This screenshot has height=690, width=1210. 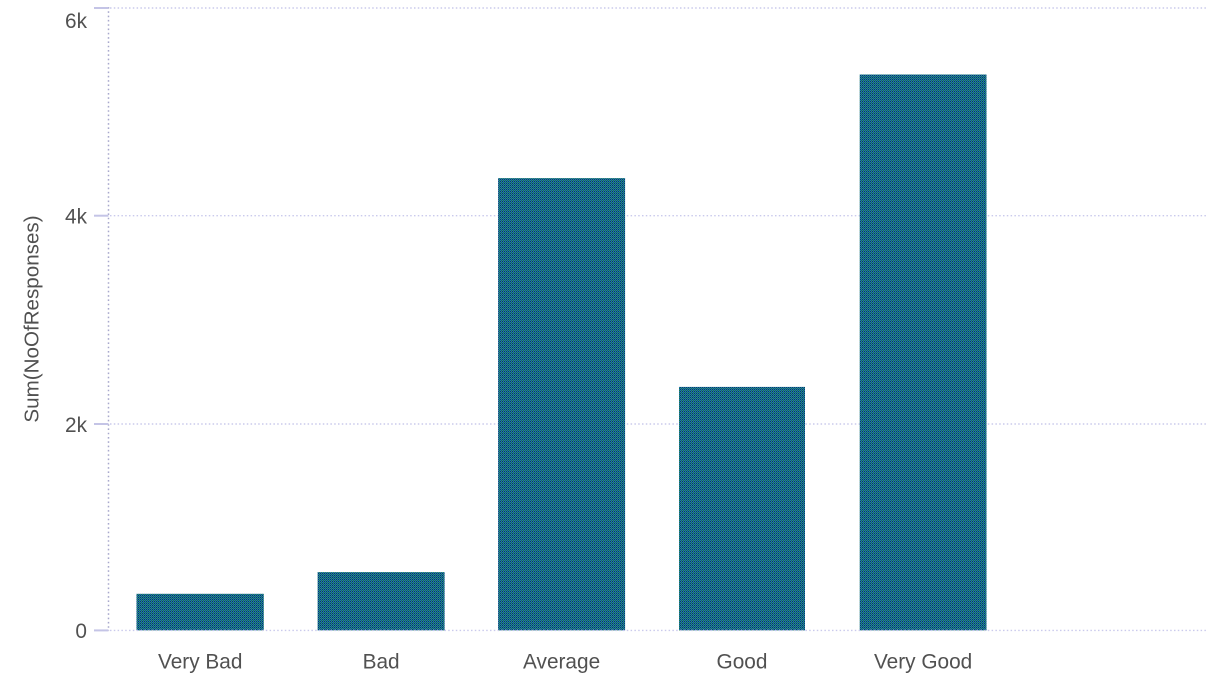 I want to click on svg-text: 2k, so click(x=76, y=425).